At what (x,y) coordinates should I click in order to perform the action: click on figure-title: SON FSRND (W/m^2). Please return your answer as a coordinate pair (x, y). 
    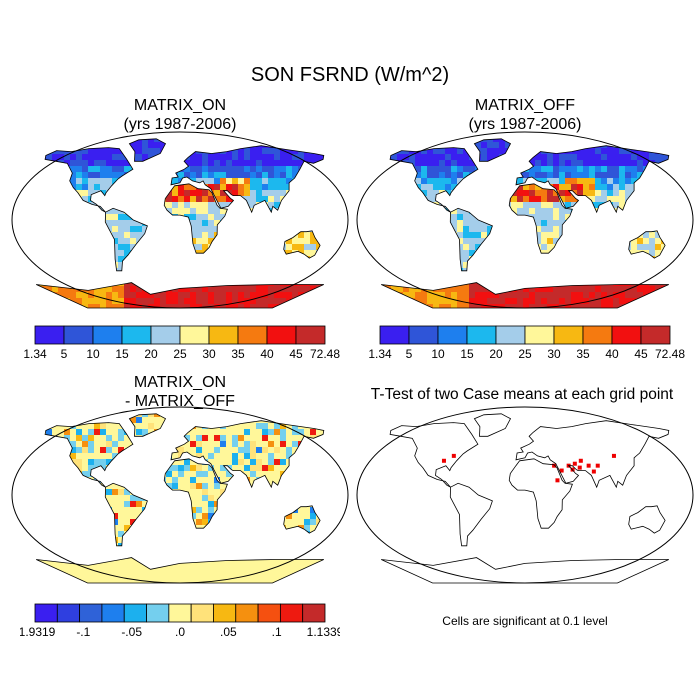
    Looking at the image, I should click on (350, 75).